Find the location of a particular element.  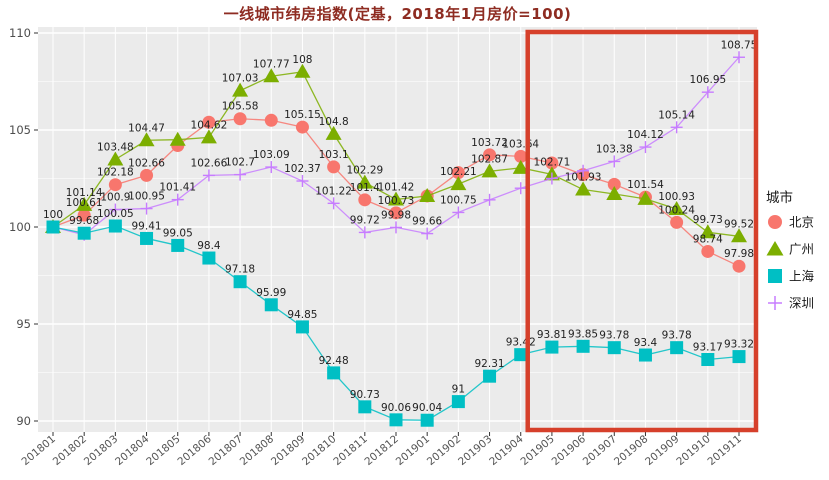

data-point-label: 104.62 is located at coordinates (209, 125).